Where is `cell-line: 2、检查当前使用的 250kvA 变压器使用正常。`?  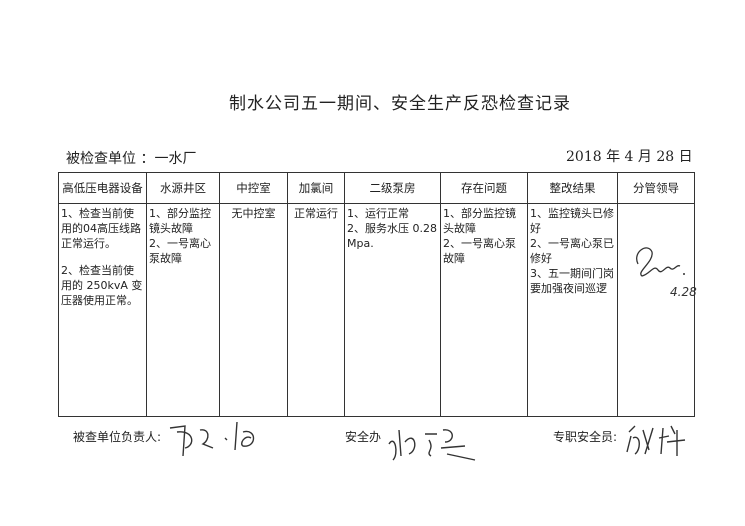
cell-line: 2、检查当前使用的 250kvA 变压器使用正常。 is located at coordinates (102, 285).